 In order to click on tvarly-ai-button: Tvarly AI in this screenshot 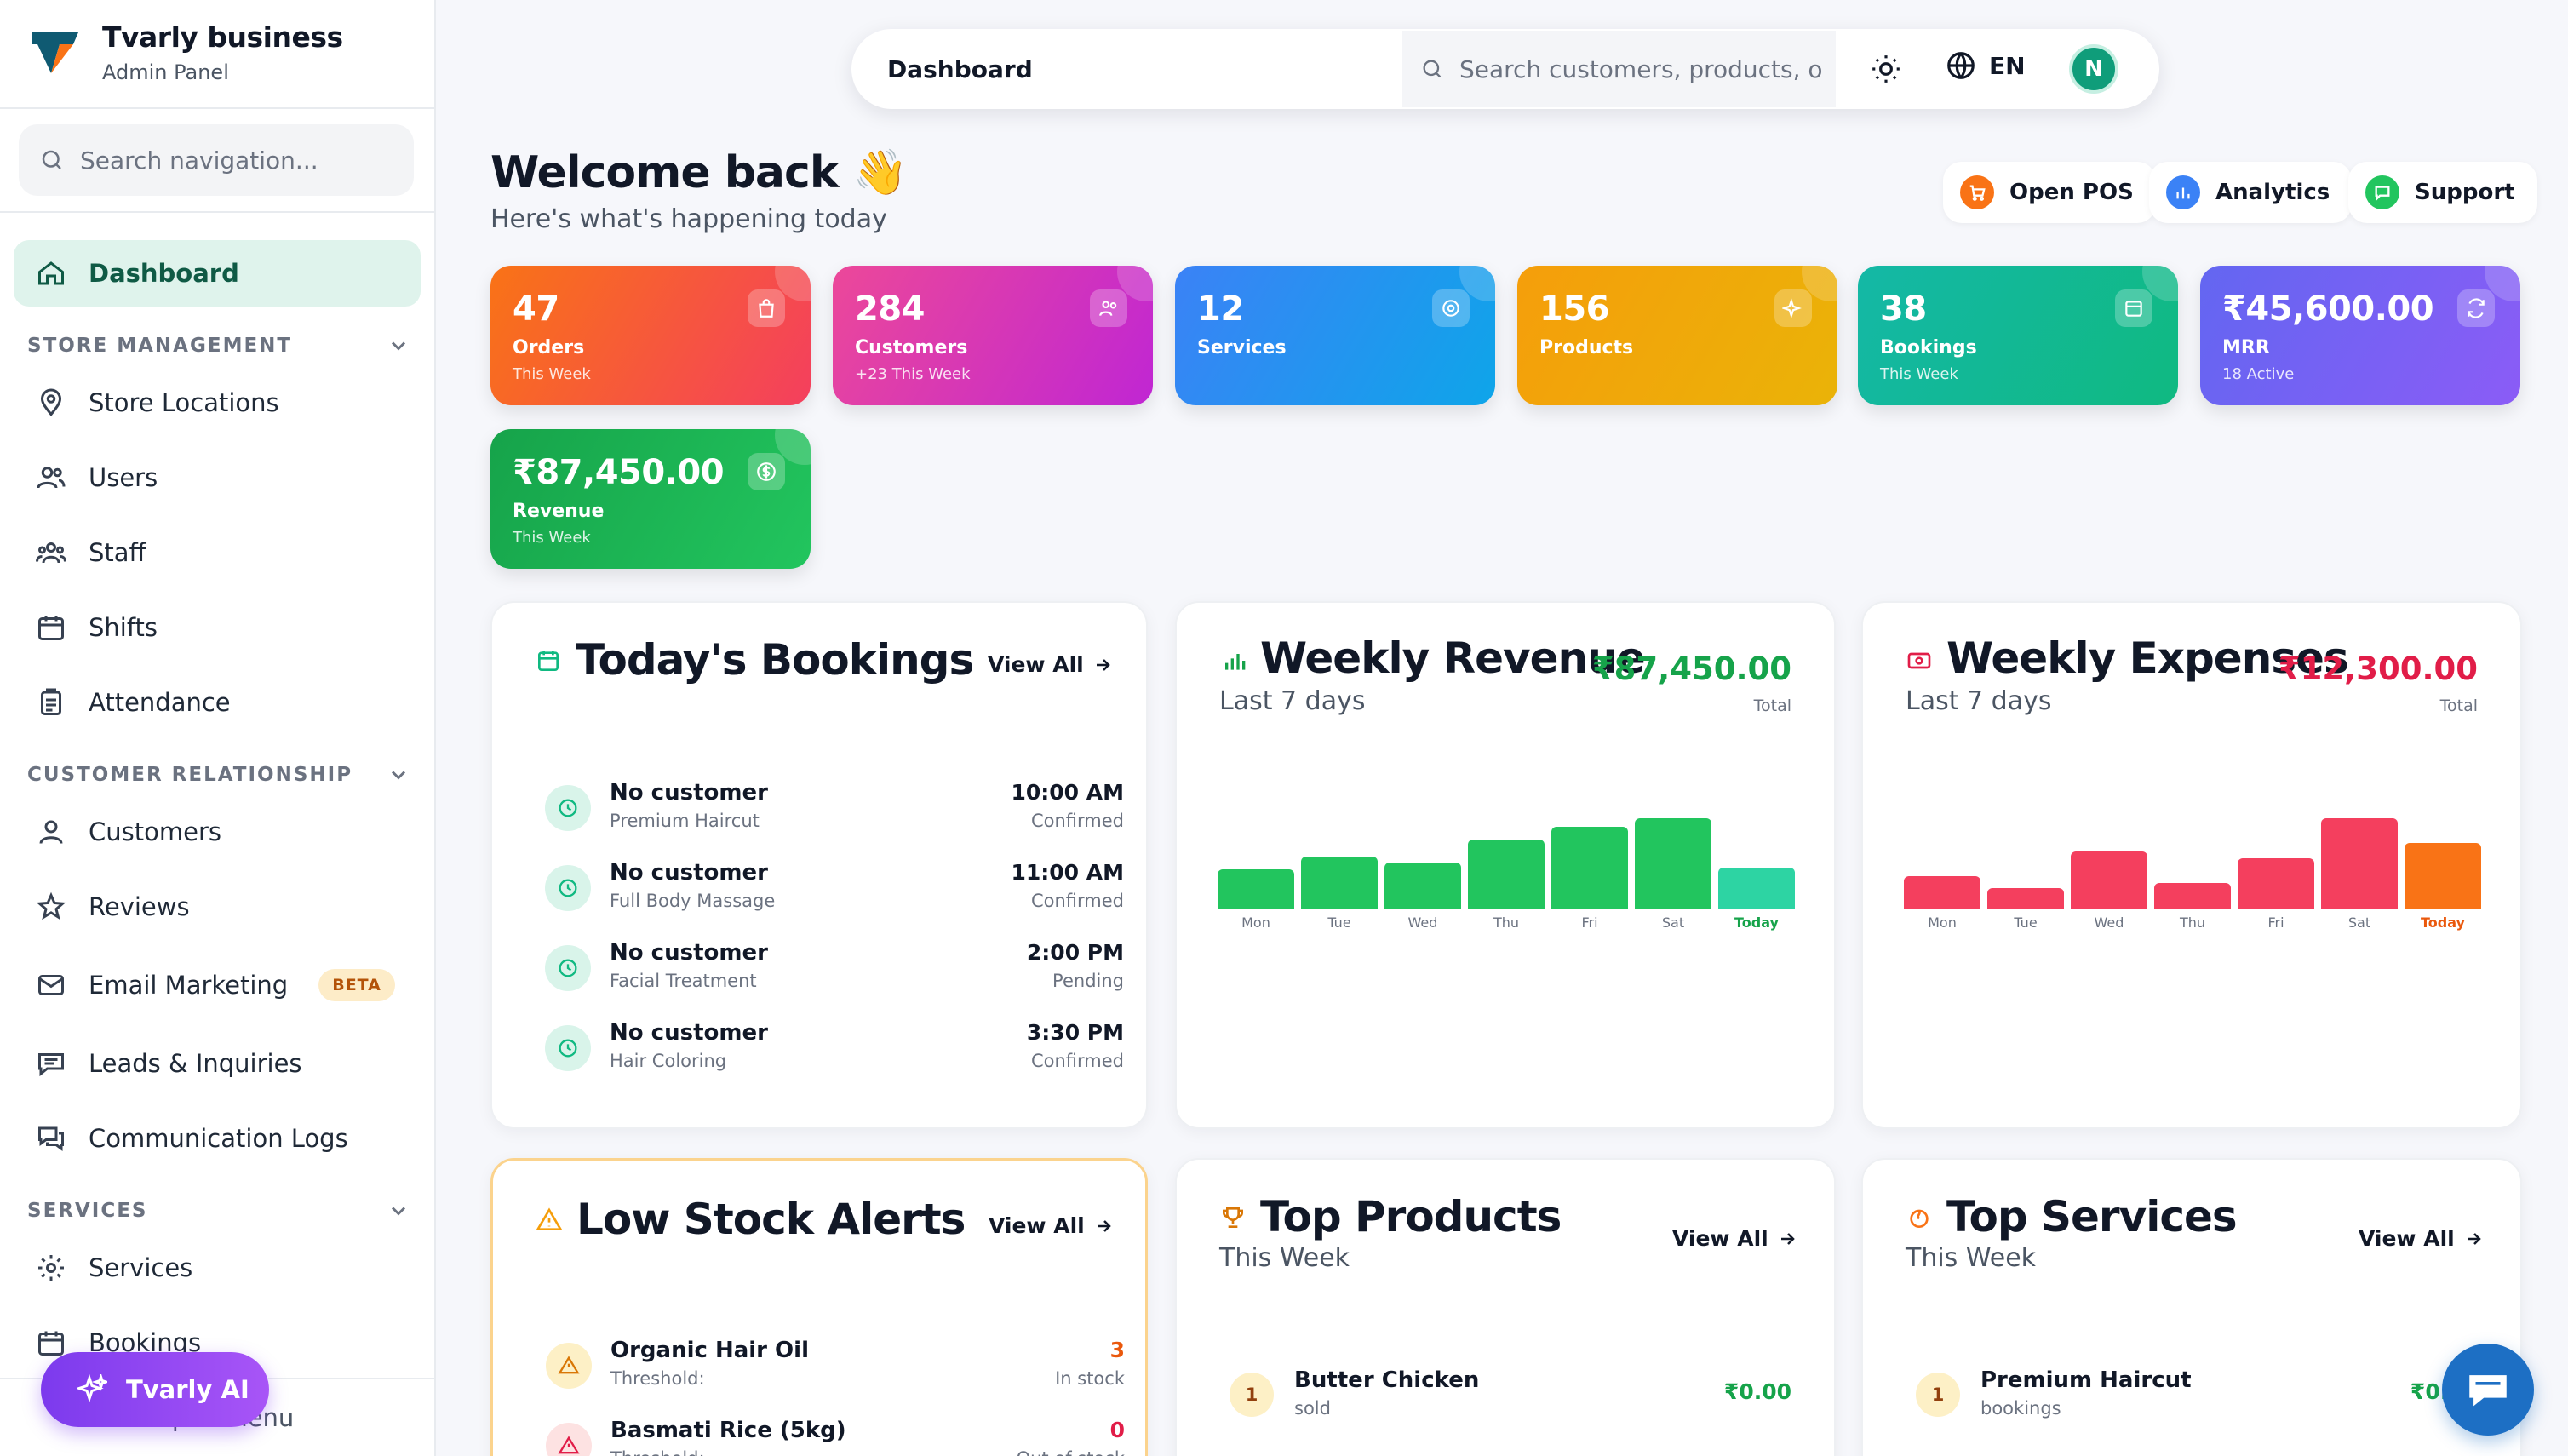, I will do `click(155, 1390)`.